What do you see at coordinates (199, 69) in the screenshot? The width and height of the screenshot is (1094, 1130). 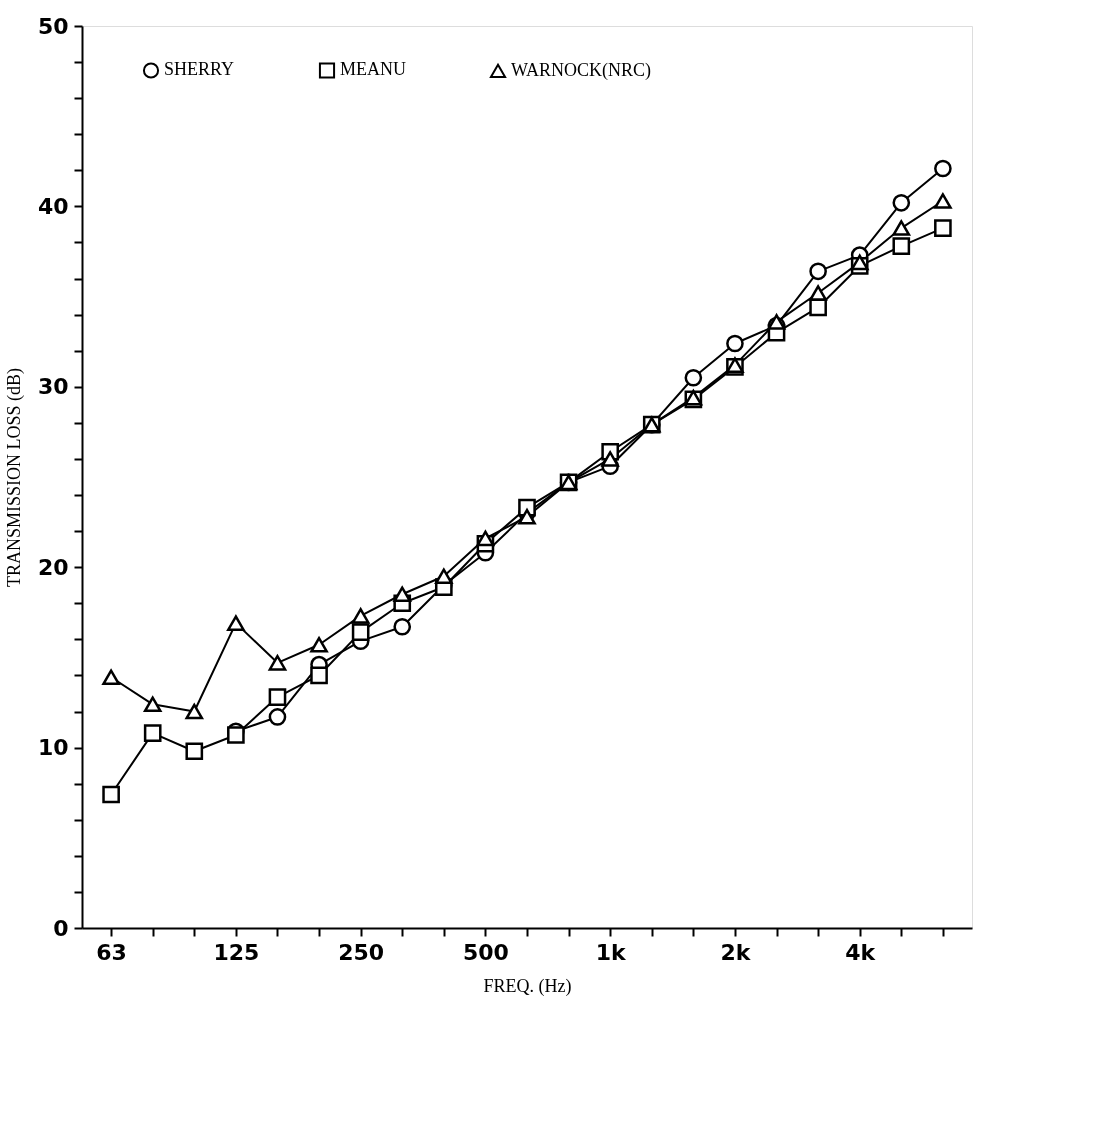 I see `legend-label: SHERRY` at bounding box center [199, 69].